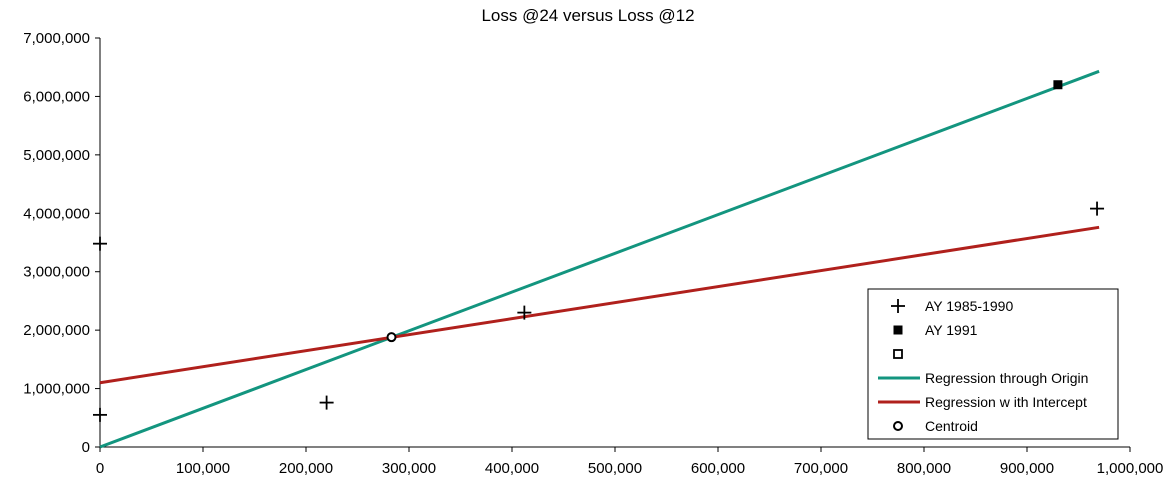 This screenshot has height=487, width=1176. What do you see at coordinates (306, 468) in the screenshot?
I see `x-tick-label: 200,000` at bounding box center [306, 468].